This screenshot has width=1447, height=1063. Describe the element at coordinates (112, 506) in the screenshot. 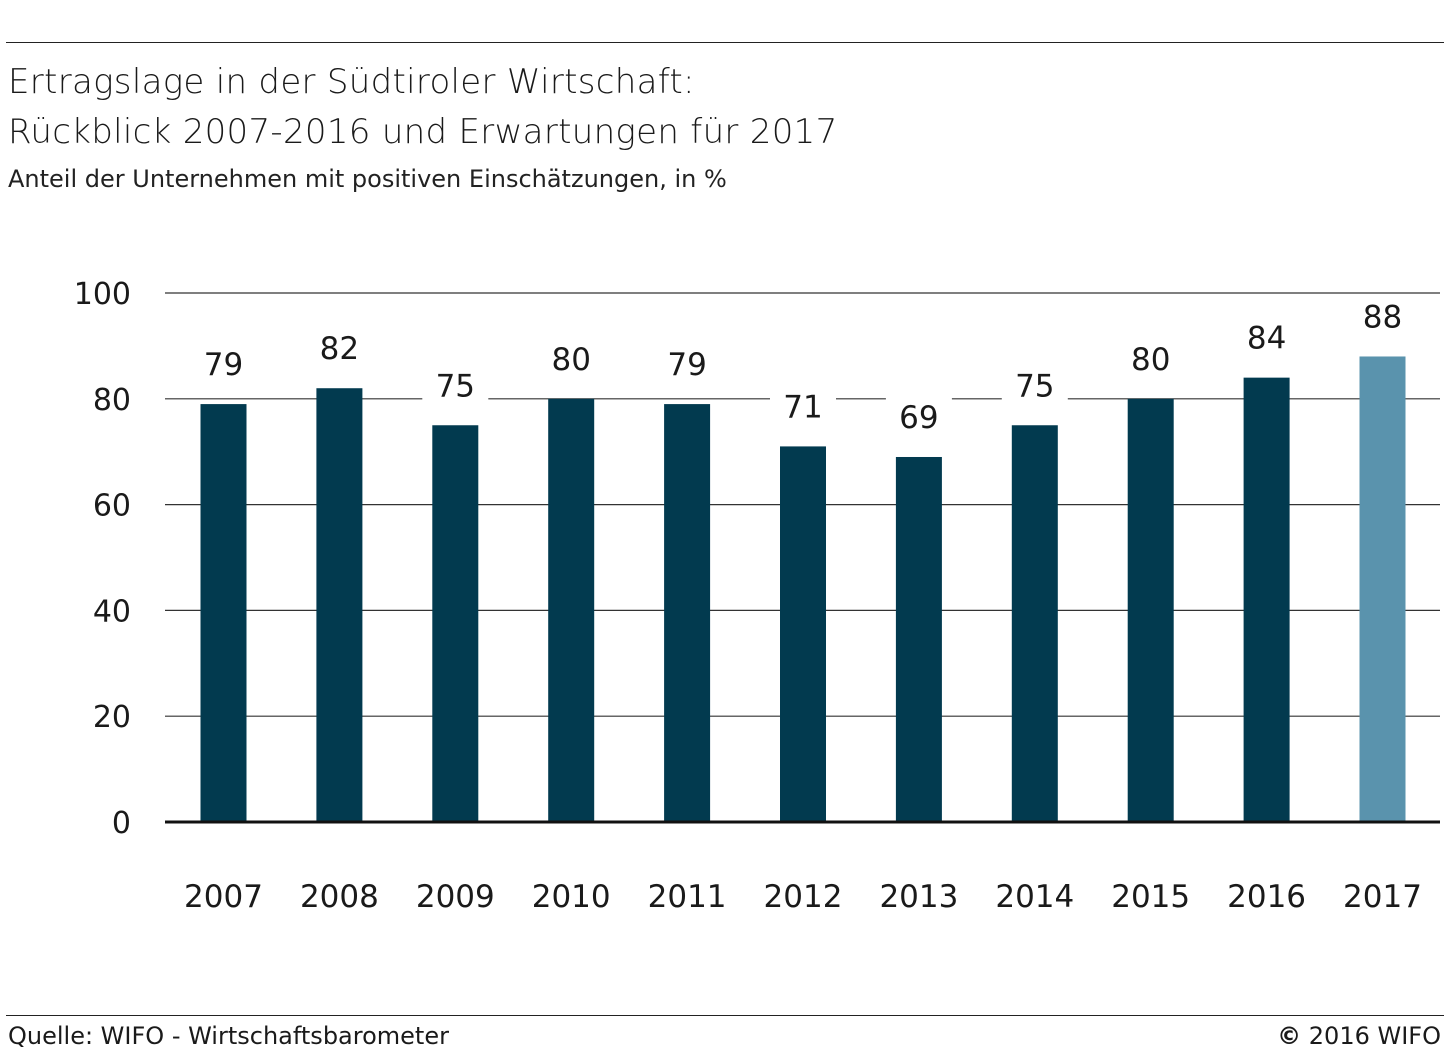

I see `y-tick-label: 60` at that location.